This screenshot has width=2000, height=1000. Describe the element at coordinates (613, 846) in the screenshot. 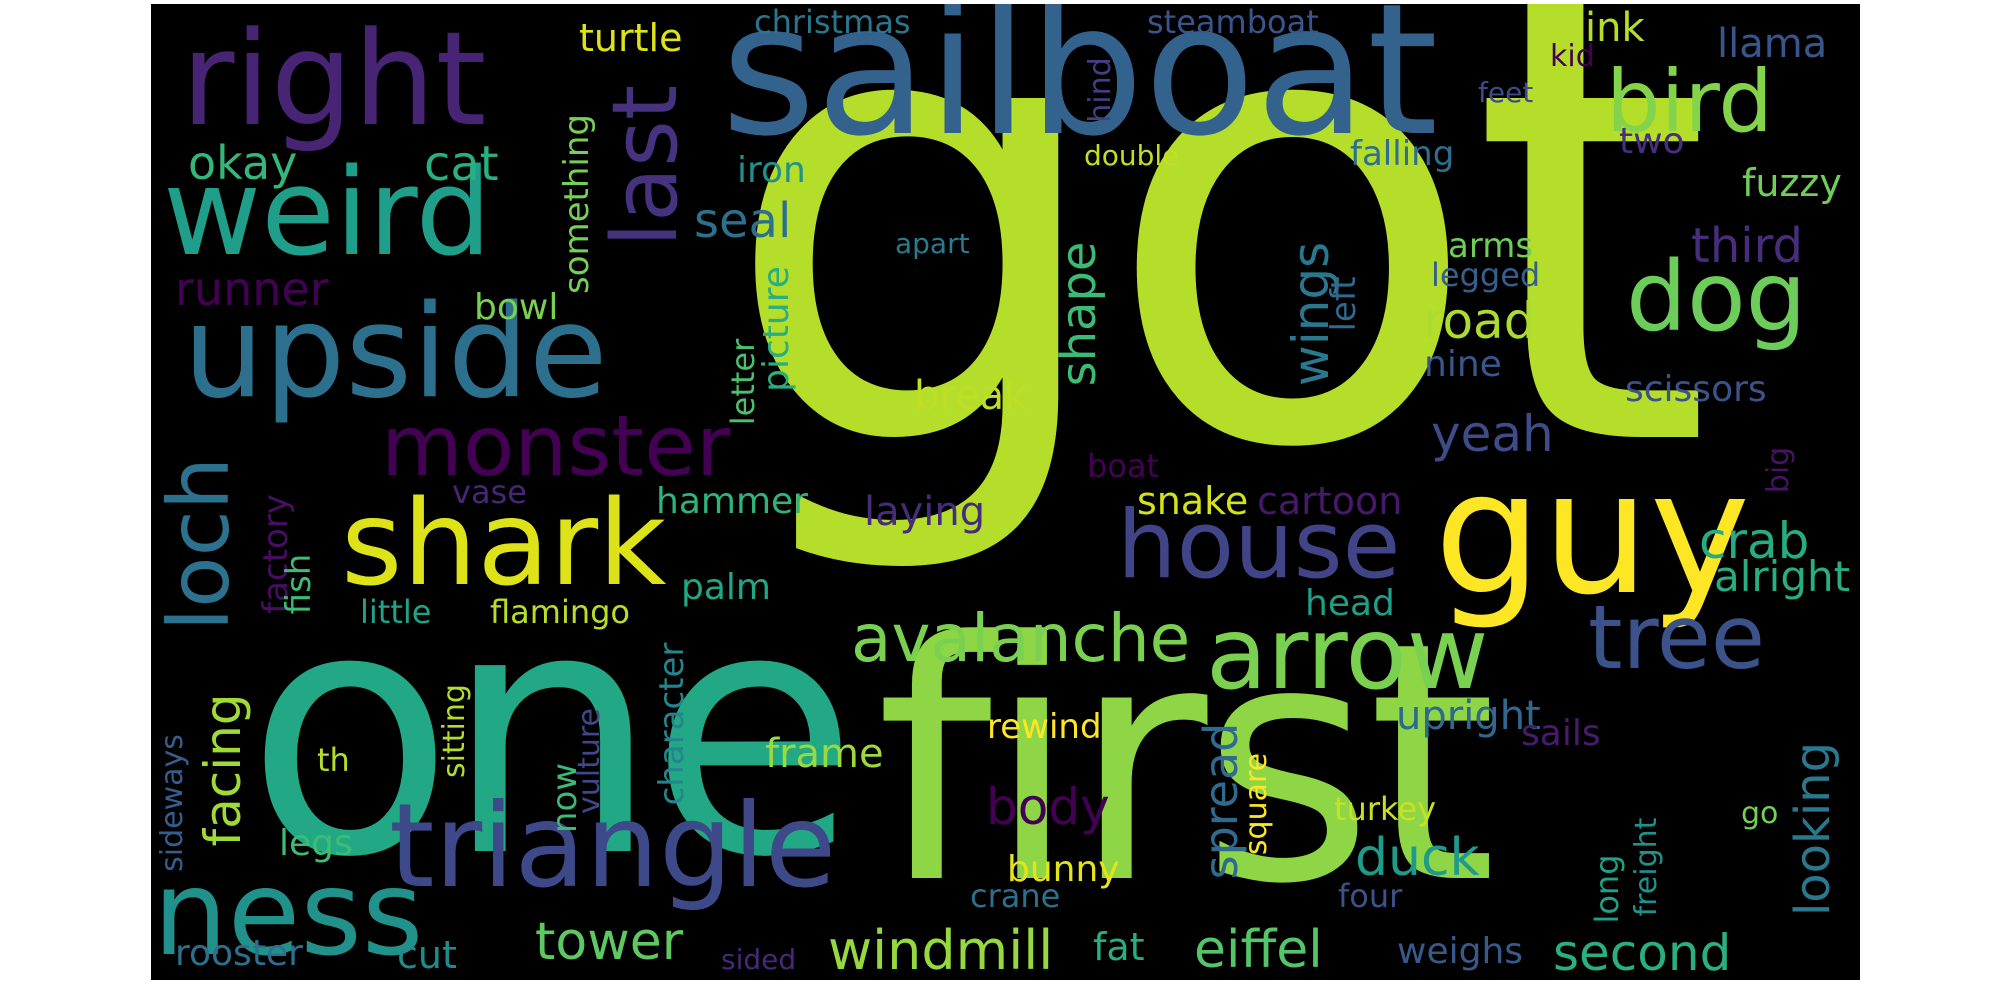

I see `word-triangle: triangle` at that location.